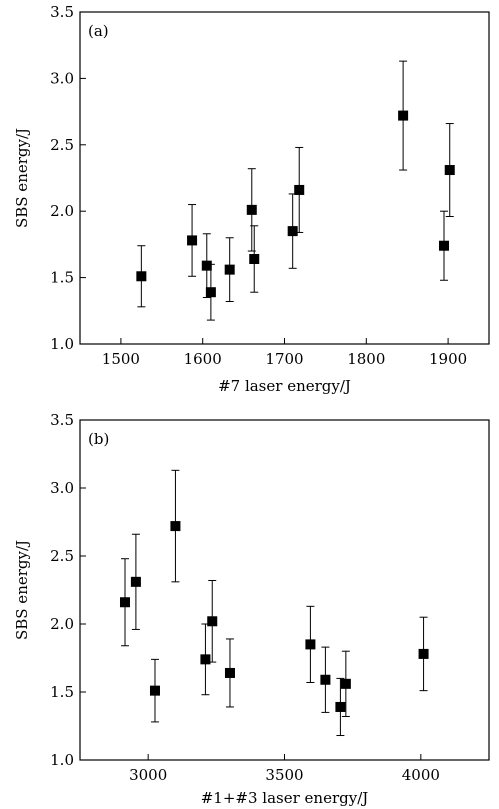  Describe the element at coordinates (98, 439) in the screenshot. I see `panel-label: (b)` at that location.